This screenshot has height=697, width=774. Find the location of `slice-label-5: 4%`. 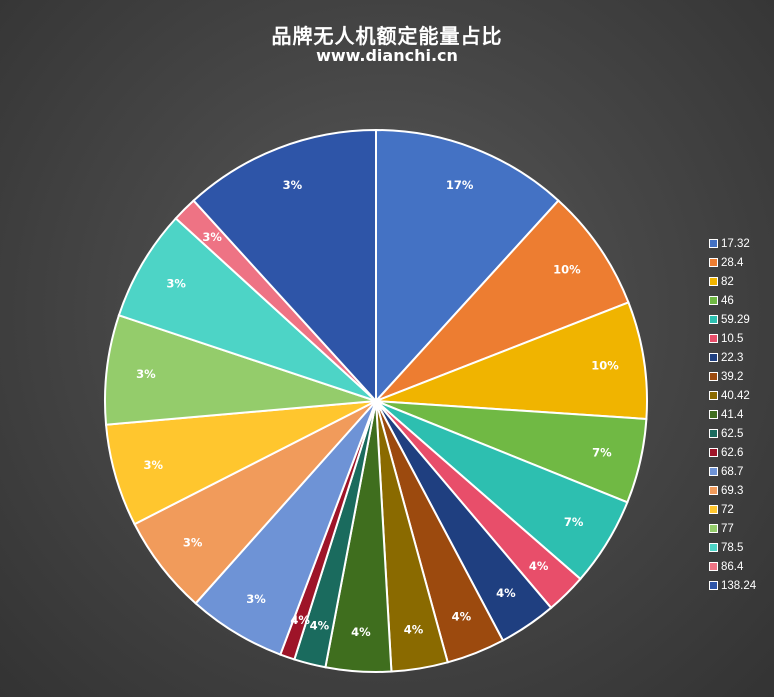

slice-label-5: 4% is located at coordinates (539, 566).